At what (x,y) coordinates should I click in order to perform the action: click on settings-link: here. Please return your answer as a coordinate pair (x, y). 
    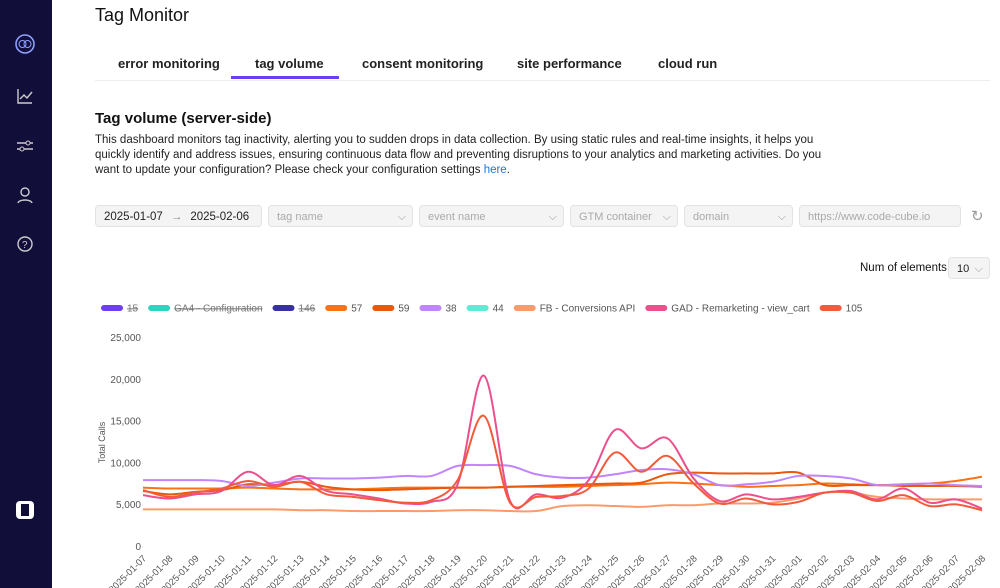
    Looking at the image, I should click on (495, 170).